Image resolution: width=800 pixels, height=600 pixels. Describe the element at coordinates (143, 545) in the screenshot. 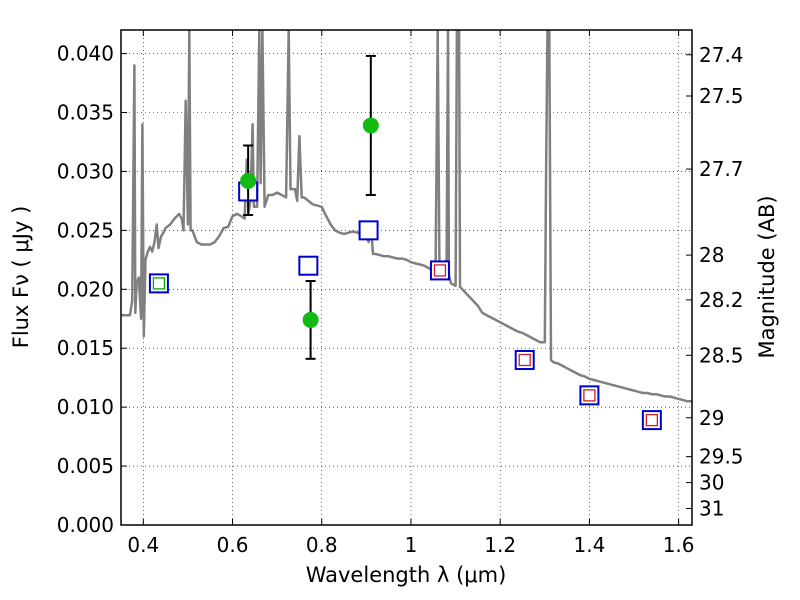

I see `x-tick-label: 0.4` at that location.